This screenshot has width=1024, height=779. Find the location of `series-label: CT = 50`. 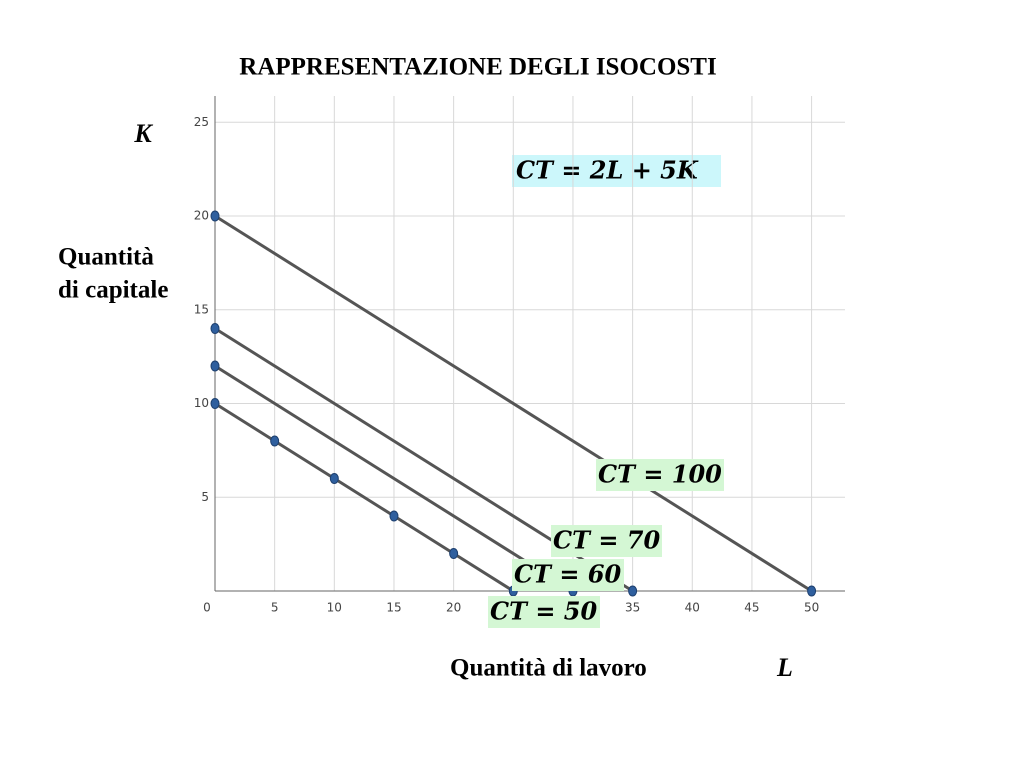

series-label: CT = 50 is located at coordinates (543, 611).